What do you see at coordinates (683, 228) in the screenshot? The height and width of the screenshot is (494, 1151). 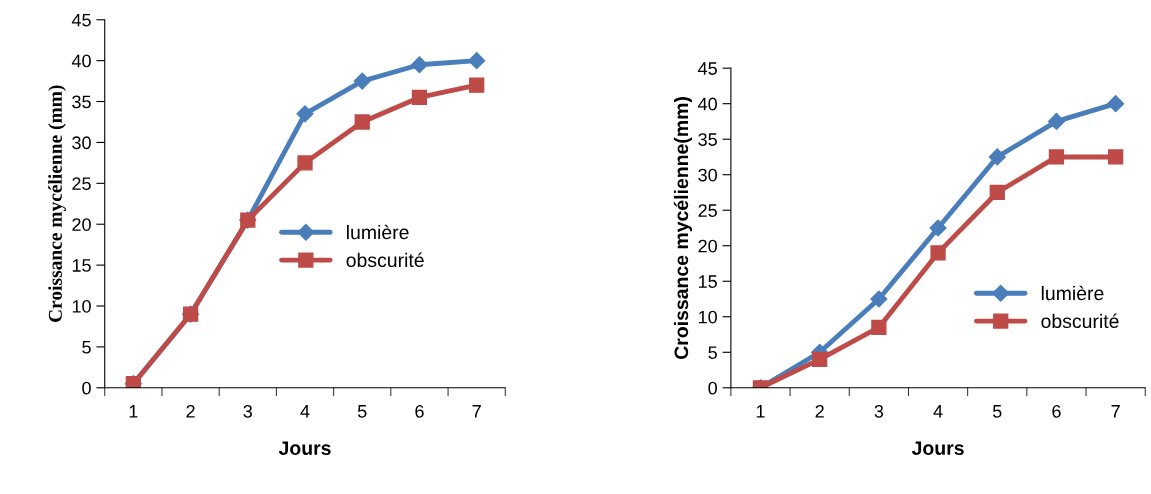 I see `y-axis-title: Croissance mycélienne(mm)` at bounding box center [683, 228].